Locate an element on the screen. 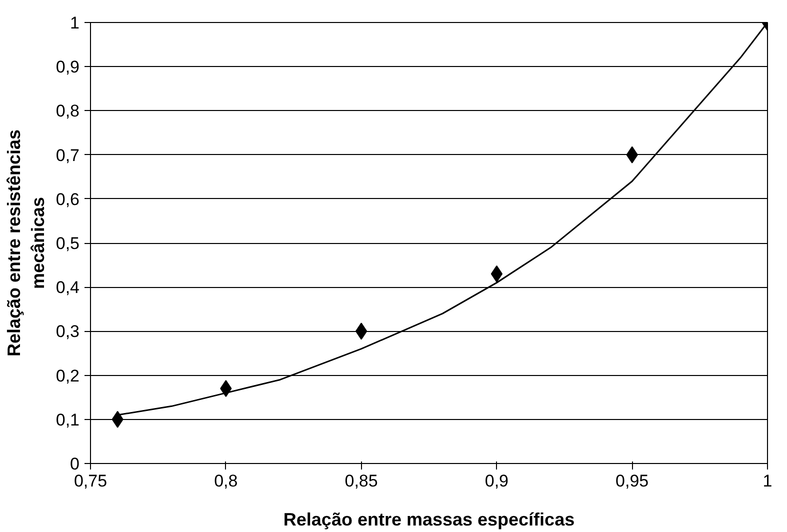 The height and width of the screenshot is (532, 787). y-tick-label: 0,4 is located at coordinates (68, 288).